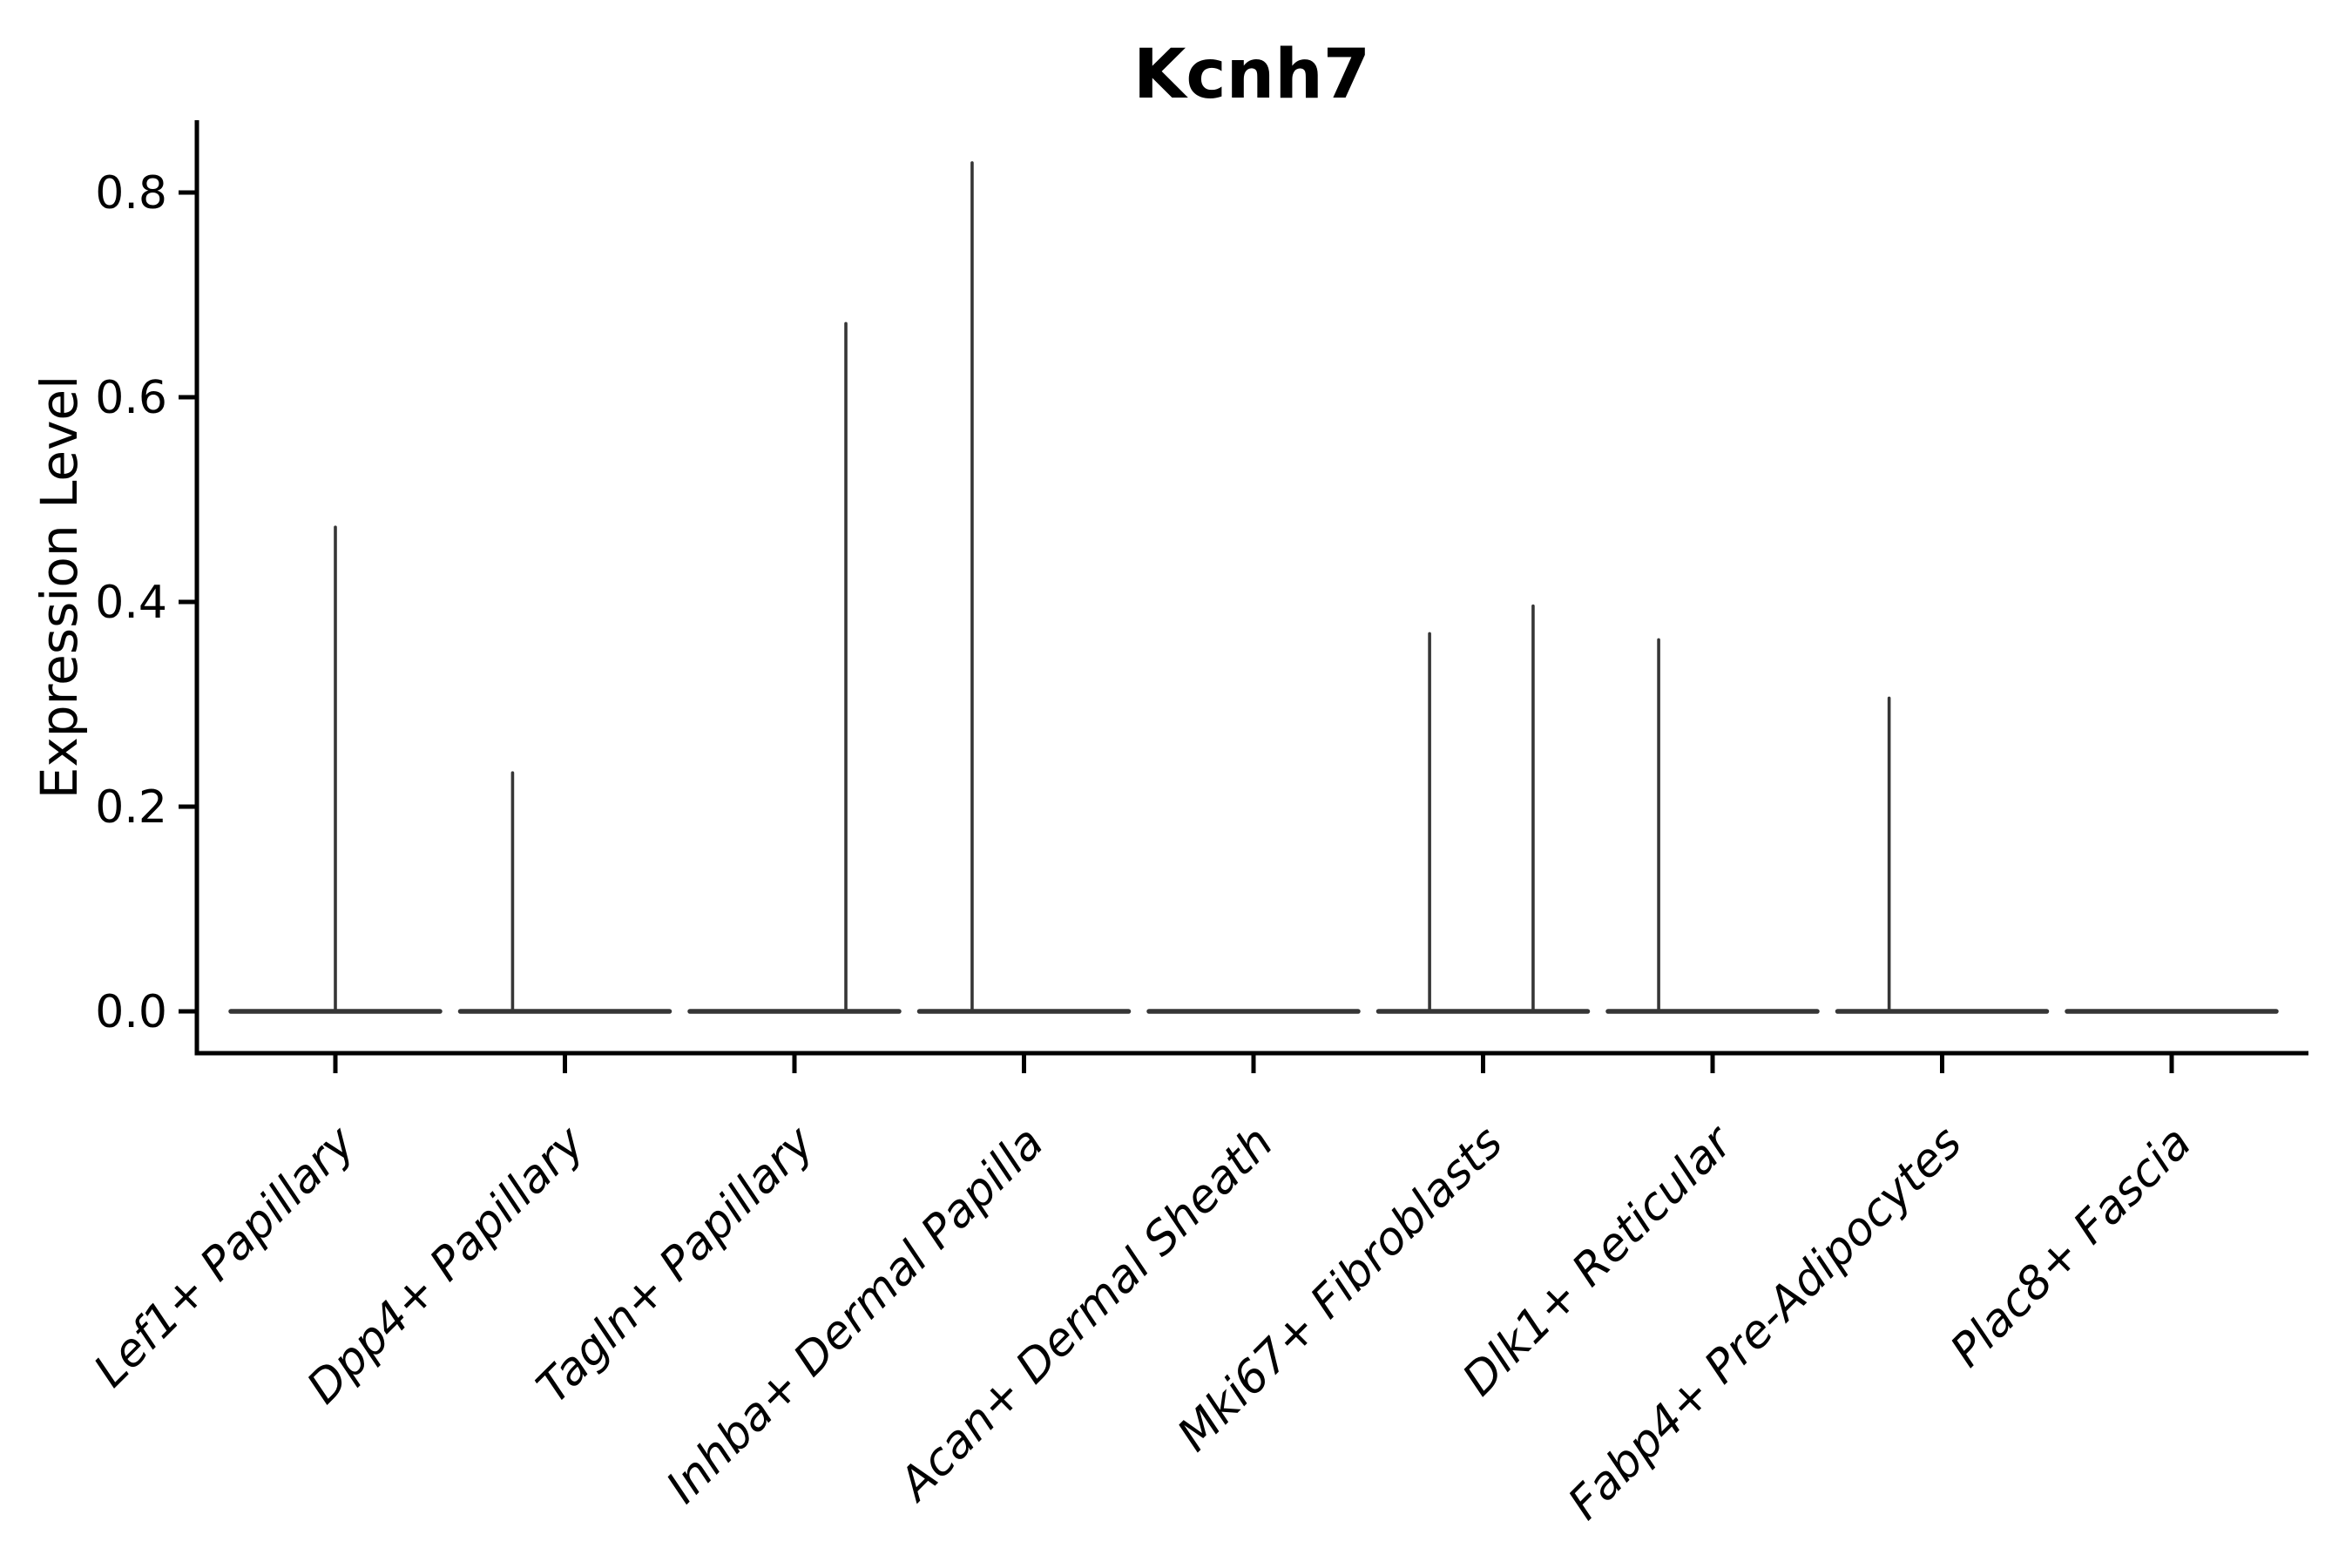  Describe the element at coordinates (855, 1315) in the screenshot. I see `x-tick-label: Inhba+ Dermal Papilla` at that location.